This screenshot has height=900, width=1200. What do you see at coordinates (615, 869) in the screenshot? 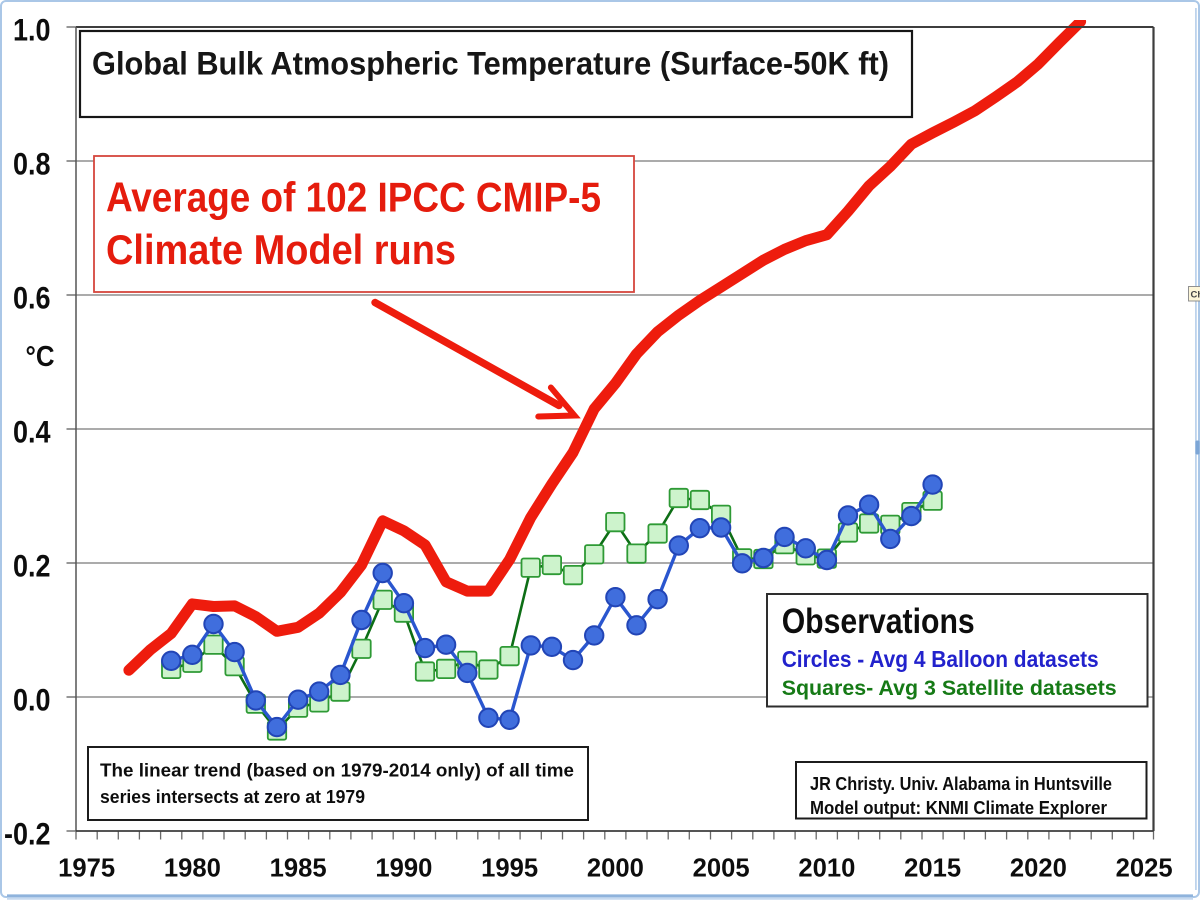
I see `svg-text: 2000` at bounding box center [615, 869].